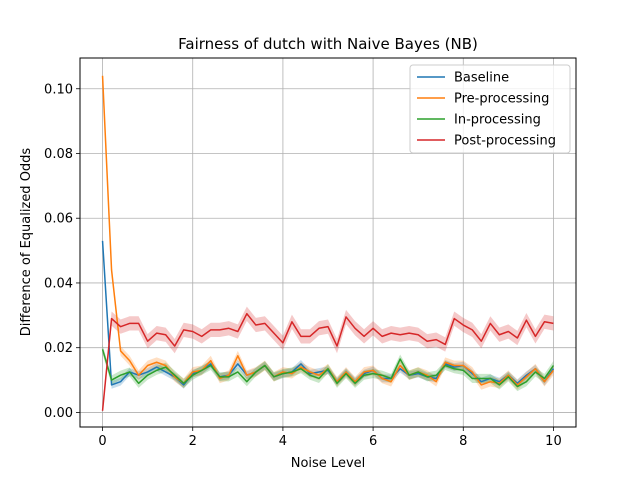 The width and height of the screenshot is (640, 480). What do you see at coordinates (373, 441) in the screenshot?
I see `x-tick-label: 6` at bounding box center [373, 441].